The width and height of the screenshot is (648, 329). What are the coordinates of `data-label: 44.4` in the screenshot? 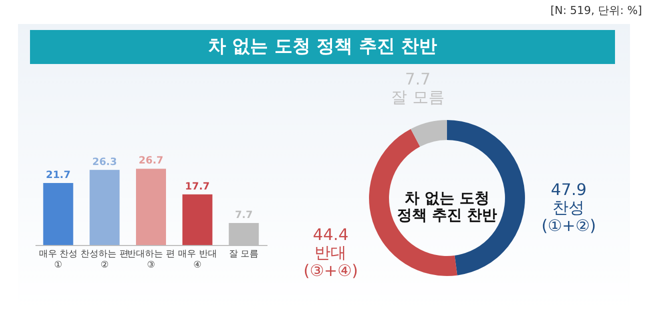 It's located at (330, 234).